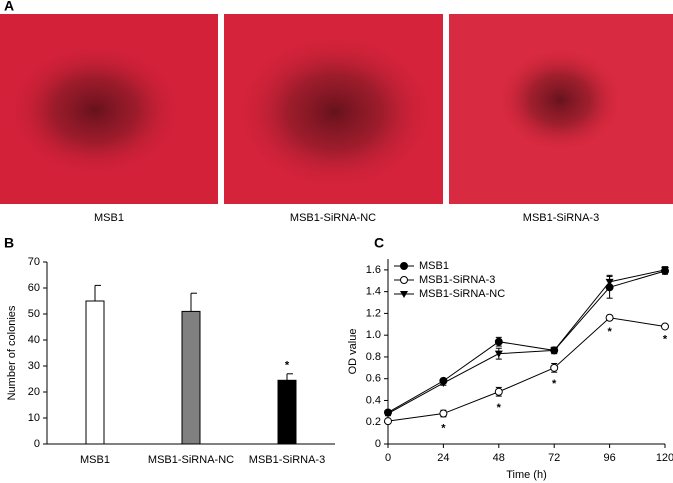 This screenshot has width=673, height=483. What do you see at coordinates (34, 288) in the screenshot?
I see `y-tick-label: 60` at bounding box center [34, 288].